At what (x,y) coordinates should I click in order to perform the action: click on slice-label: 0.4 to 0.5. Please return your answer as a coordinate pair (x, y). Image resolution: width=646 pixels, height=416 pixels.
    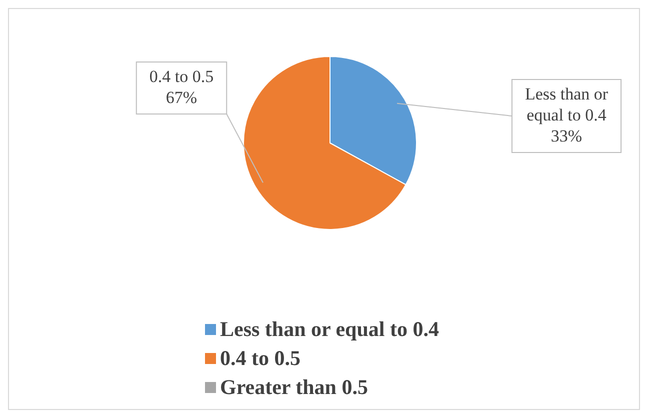
    Looking at the image, I should click on (181, 76).